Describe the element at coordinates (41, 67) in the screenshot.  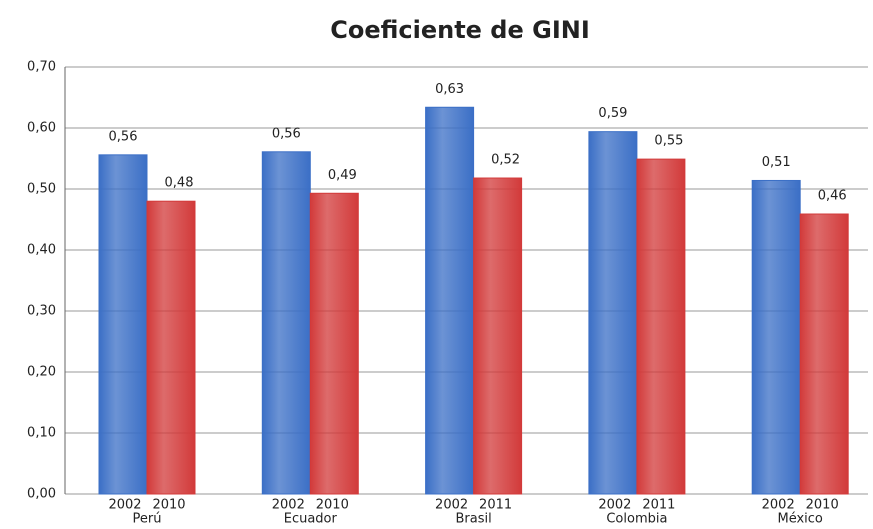
I see `y-tick-label: 0,70` at that location.